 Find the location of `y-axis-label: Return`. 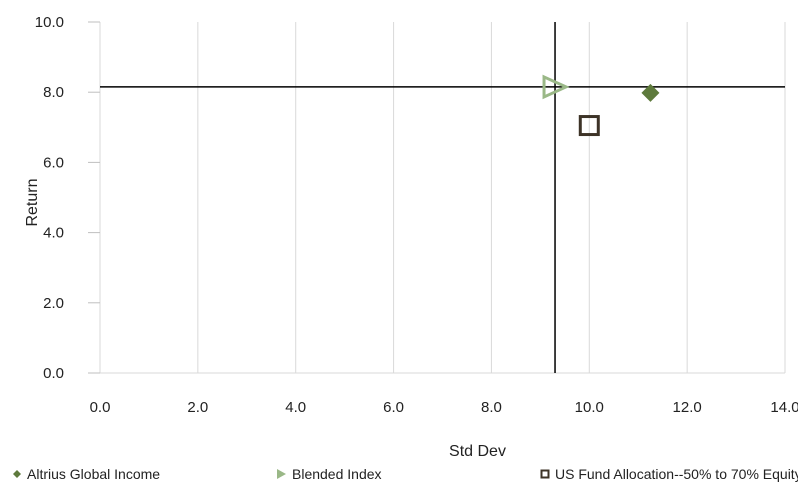

y-axis-label: Return is located at coordinates (32, 202).